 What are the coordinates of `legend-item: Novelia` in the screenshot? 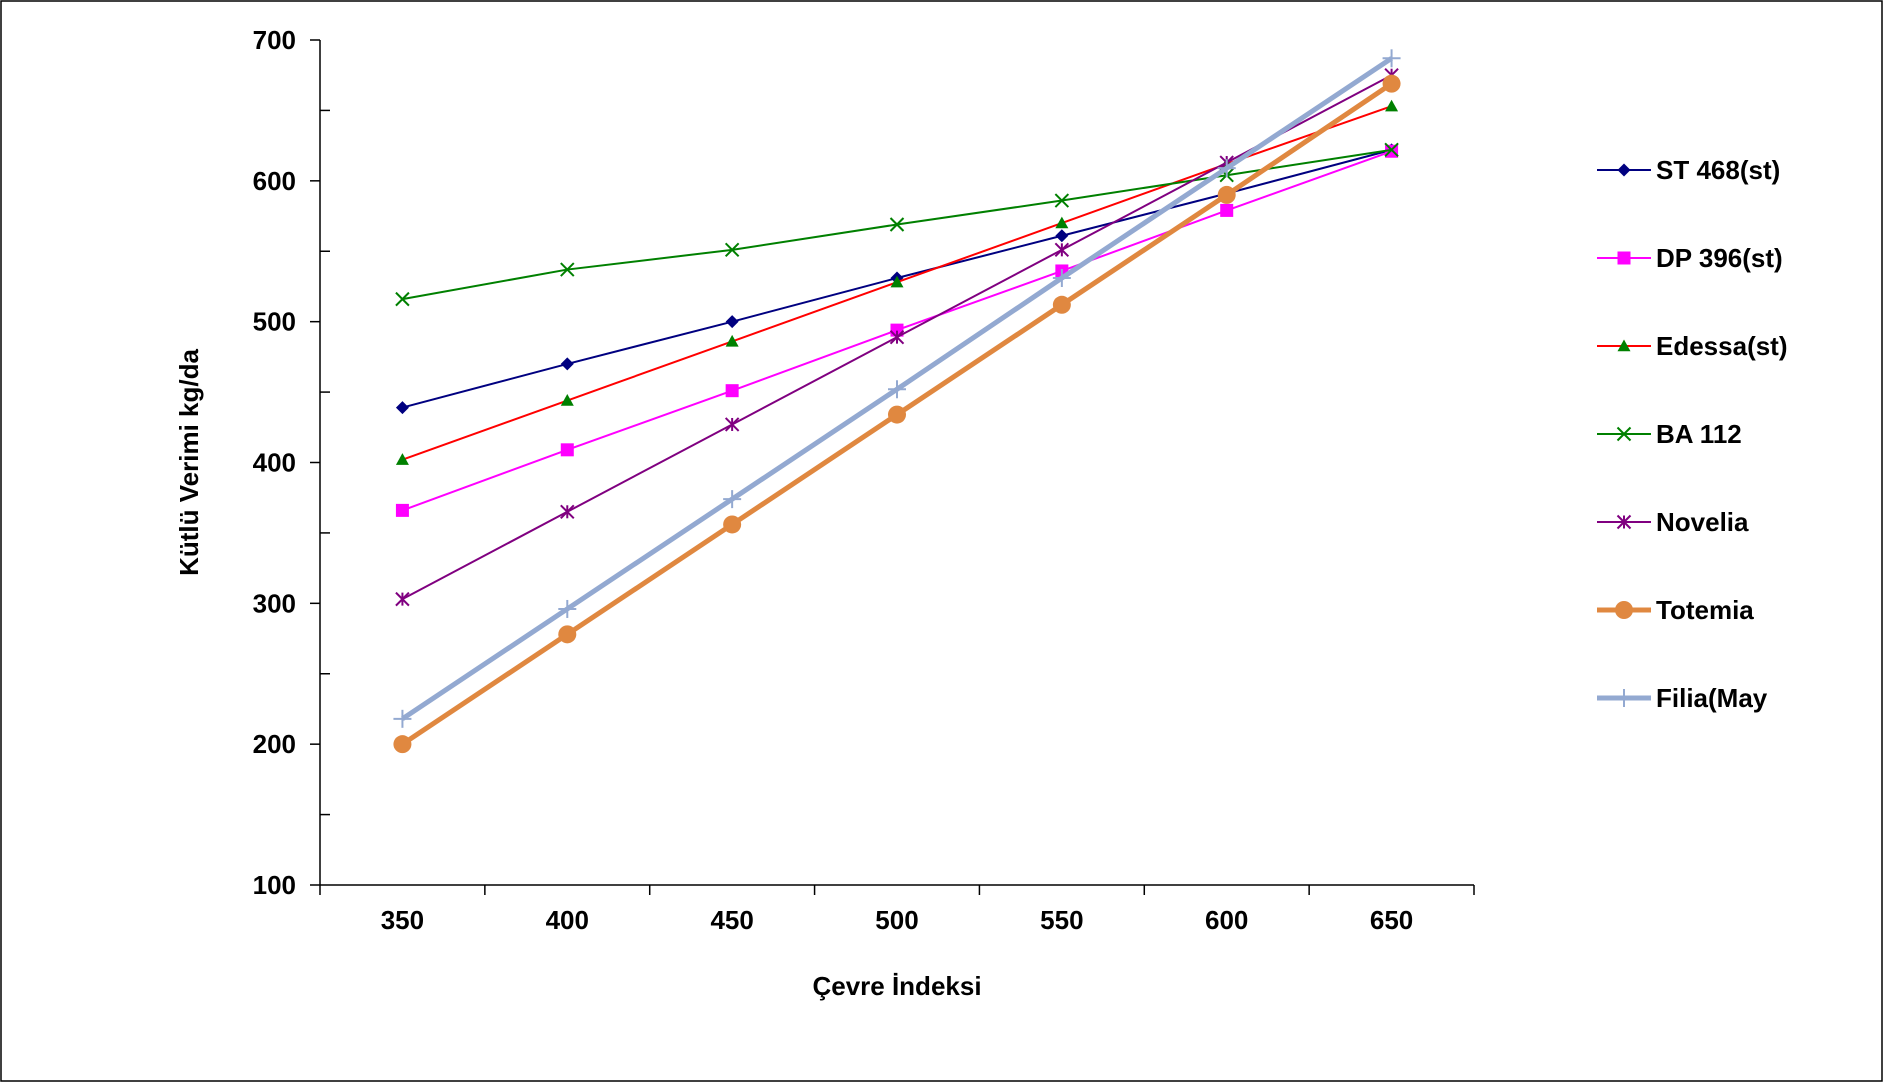 It's located at (1673, 522).